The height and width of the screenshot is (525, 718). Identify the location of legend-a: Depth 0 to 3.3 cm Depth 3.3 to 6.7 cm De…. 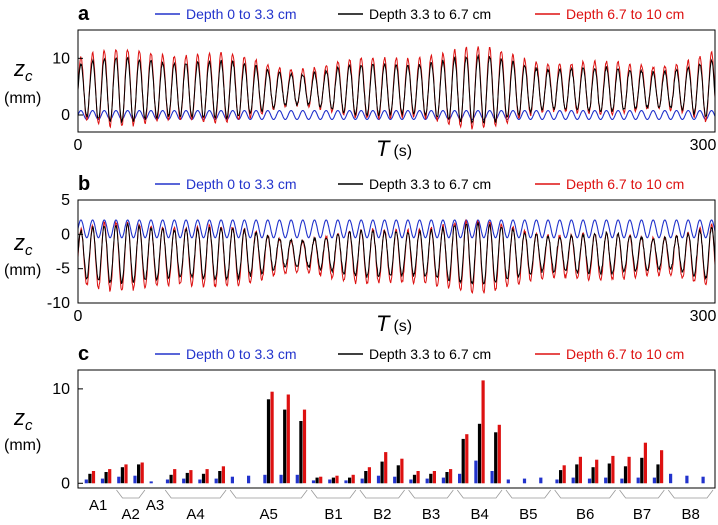
(419, 14).